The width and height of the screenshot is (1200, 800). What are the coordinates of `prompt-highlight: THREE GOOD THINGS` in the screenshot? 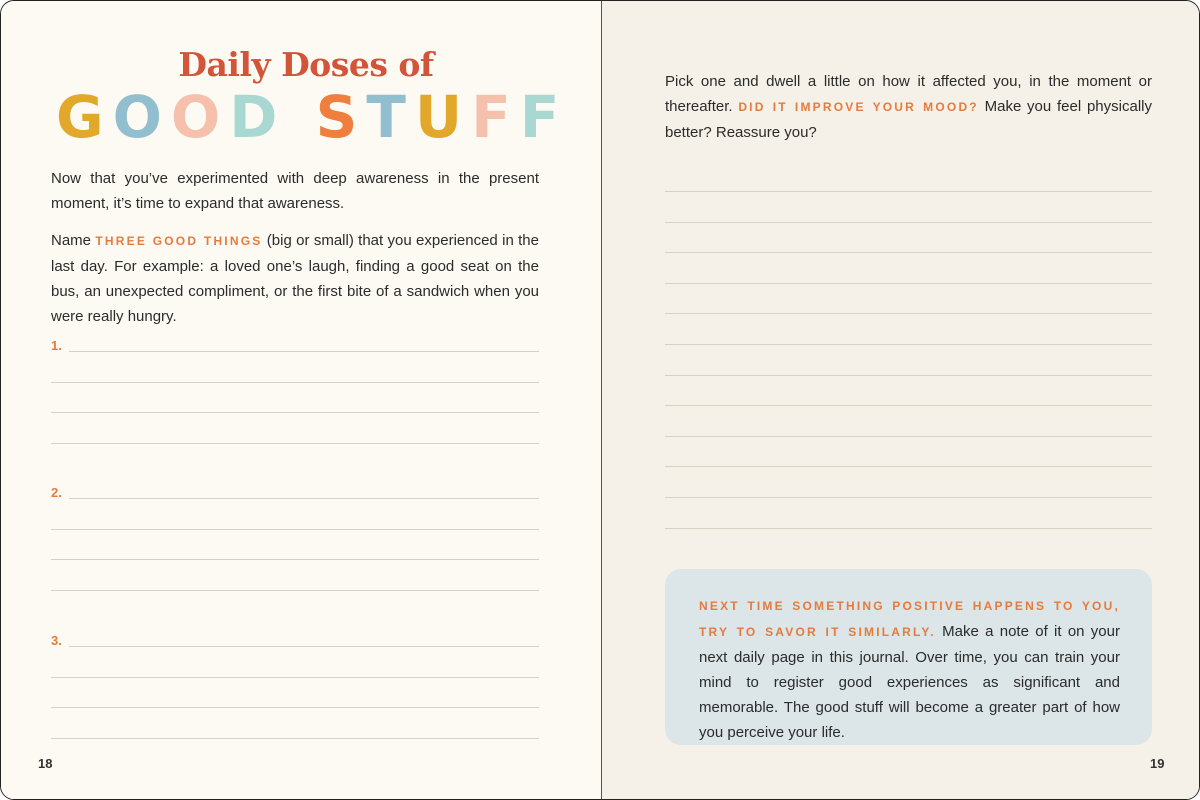 It's located at (179, 241).